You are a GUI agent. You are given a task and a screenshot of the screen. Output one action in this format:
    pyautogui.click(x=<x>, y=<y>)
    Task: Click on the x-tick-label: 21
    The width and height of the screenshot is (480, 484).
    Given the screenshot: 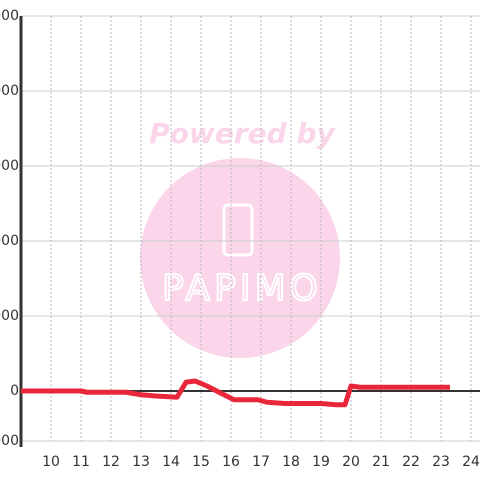 What is the action you would take?
    pyautogui.click(x=381, y=462)
    